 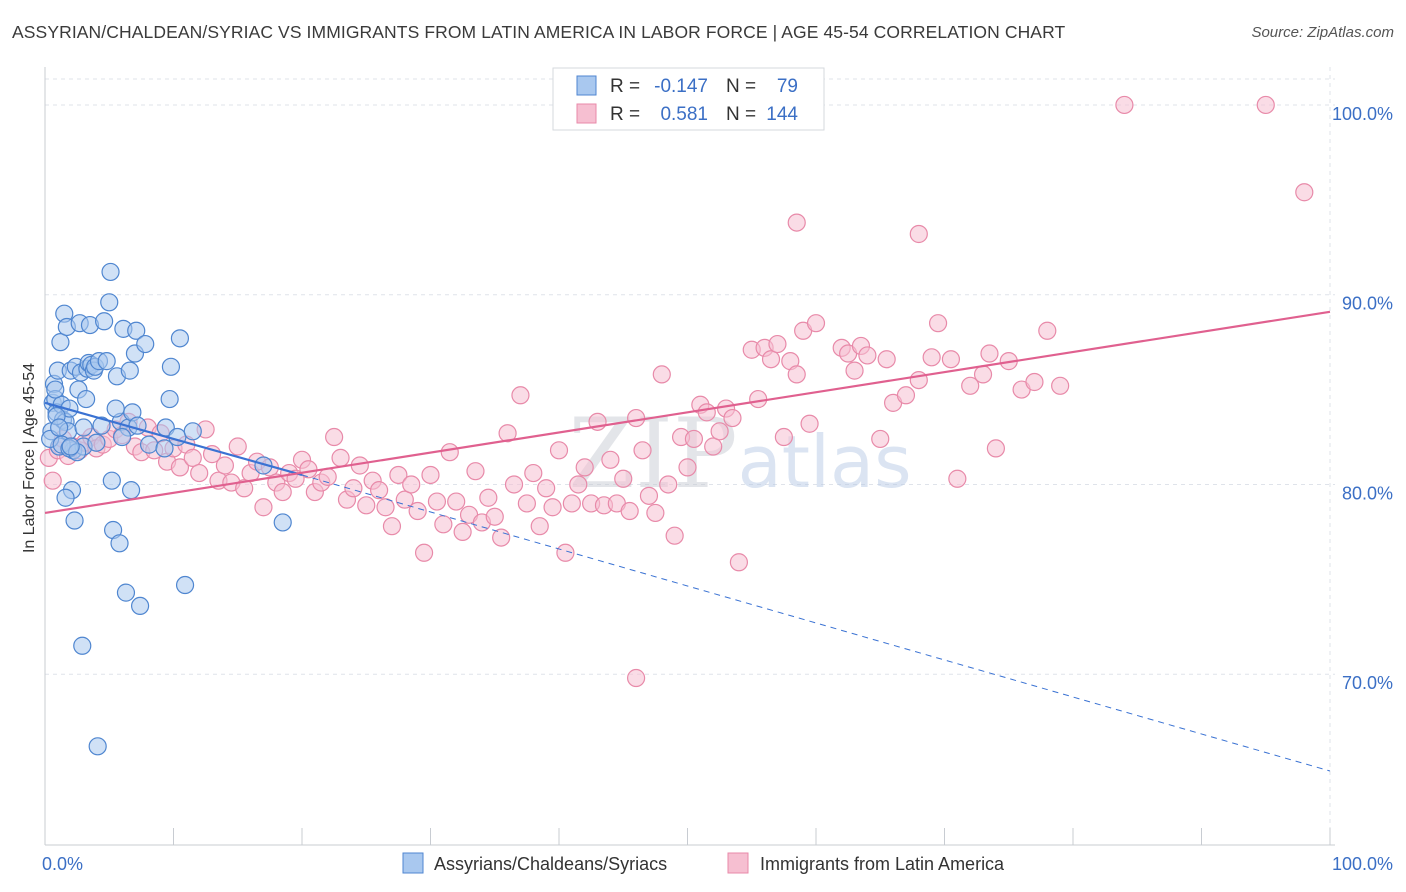 I want to click on stats-r-value-2: 0.581, so click(x=684, y=114).